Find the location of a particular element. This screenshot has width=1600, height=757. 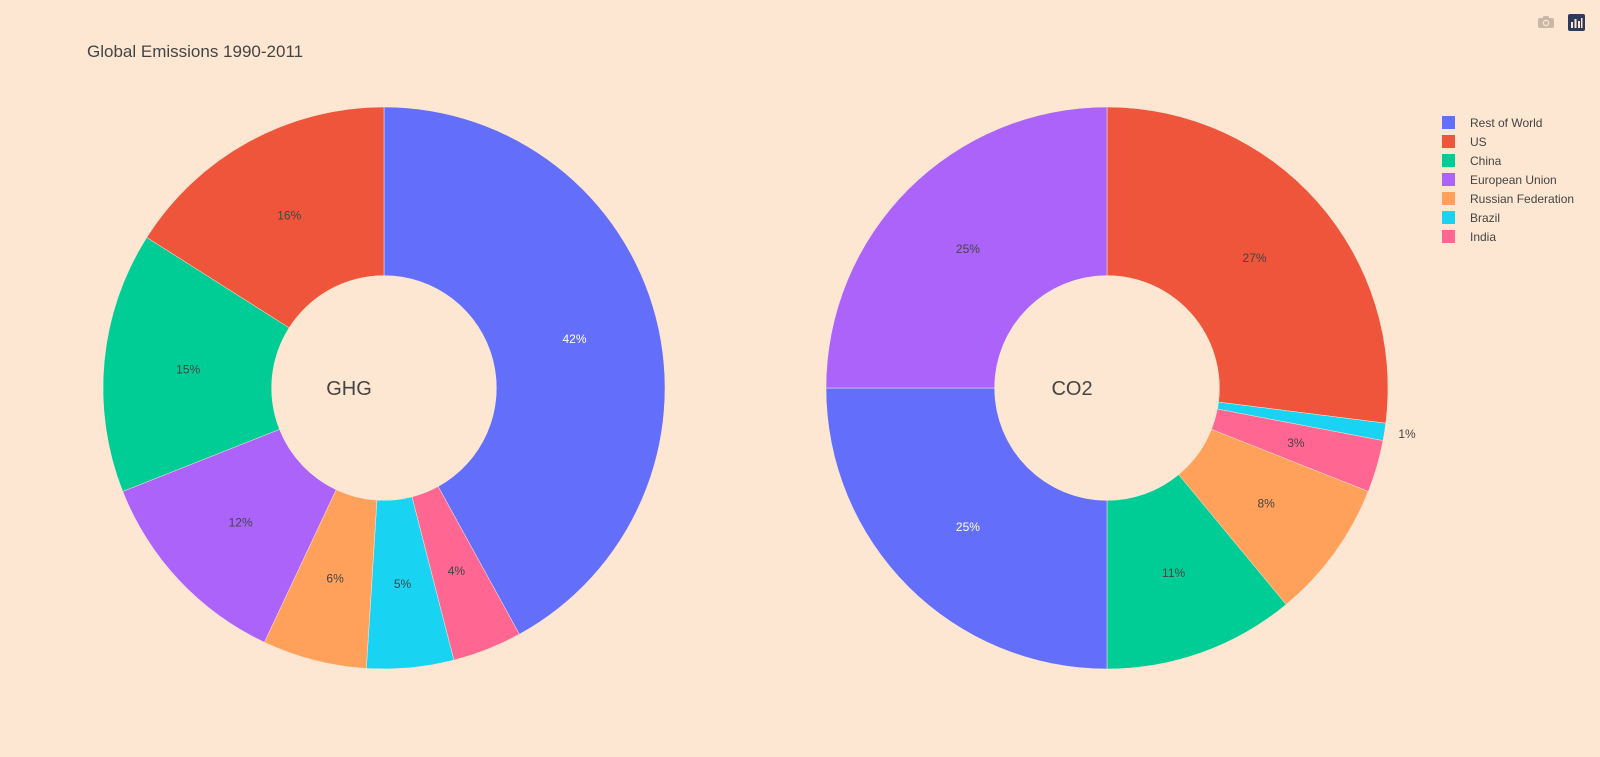

legend-item-china: China is located at coordinates (1472, 161).